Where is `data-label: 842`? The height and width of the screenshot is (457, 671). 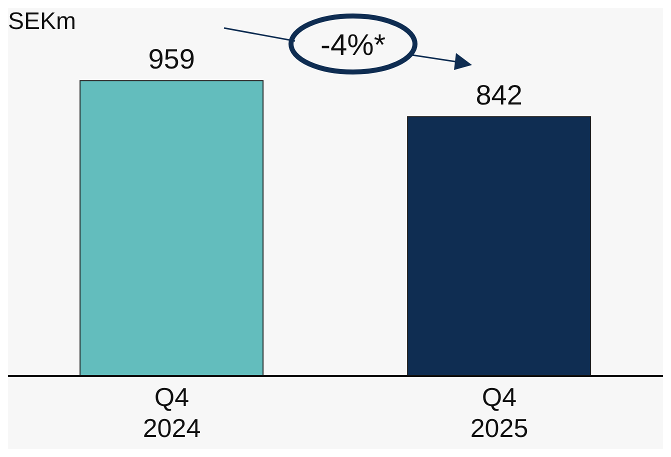 data-label: 842 is located at coordinates (499, 95).